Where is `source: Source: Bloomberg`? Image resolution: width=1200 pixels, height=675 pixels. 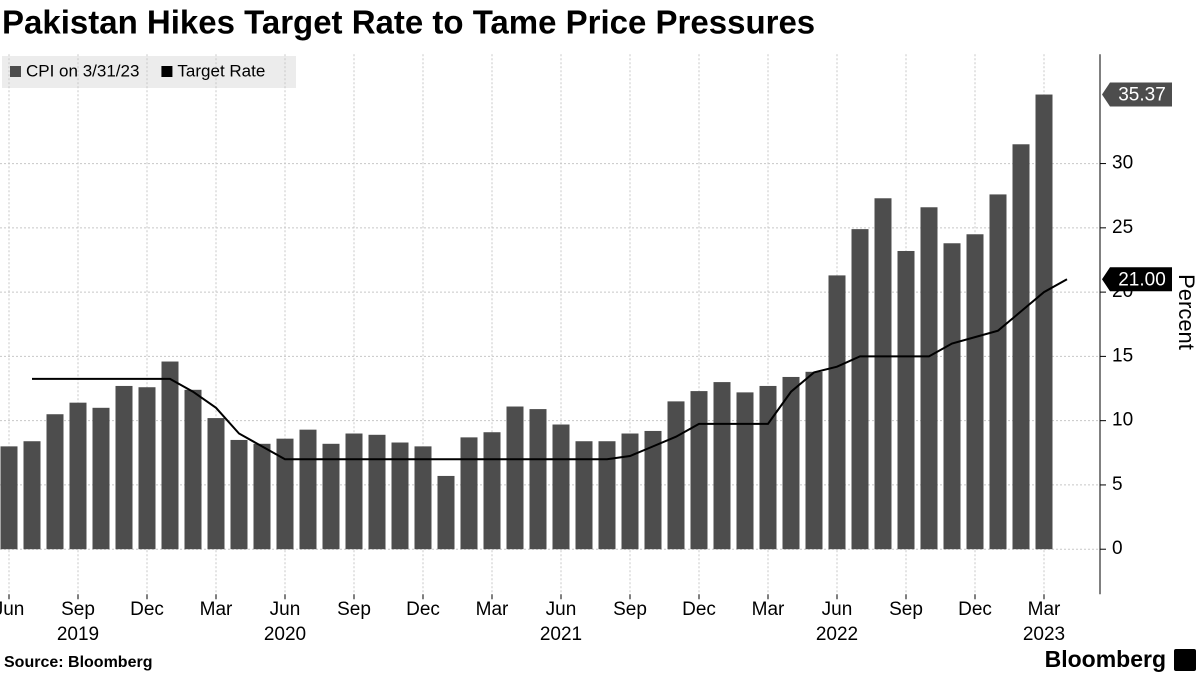 source: Source: Bloomberg is located at coordinates (78, 662).